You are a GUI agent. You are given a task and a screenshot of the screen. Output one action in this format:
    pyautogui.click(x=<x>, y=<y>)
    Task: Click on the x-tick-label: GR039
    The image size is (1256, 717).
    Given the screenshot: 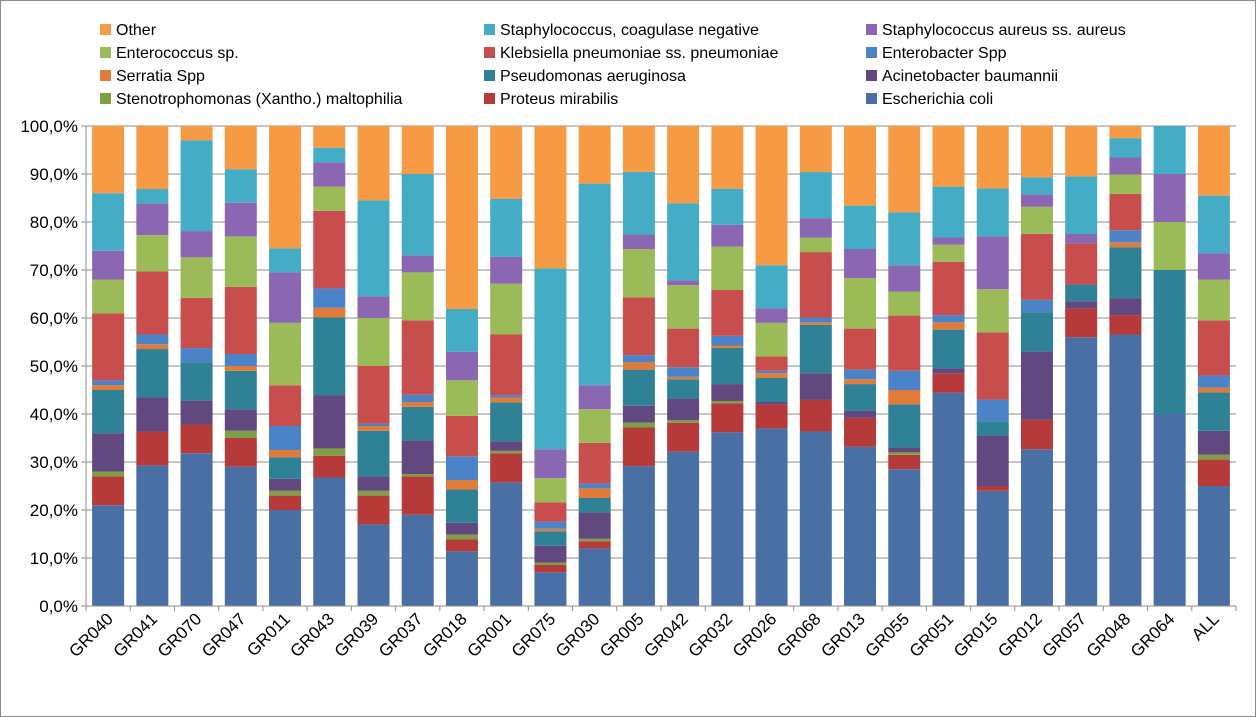 What is the action you would take?
    pyautogui.click(x=357, y=635)
    